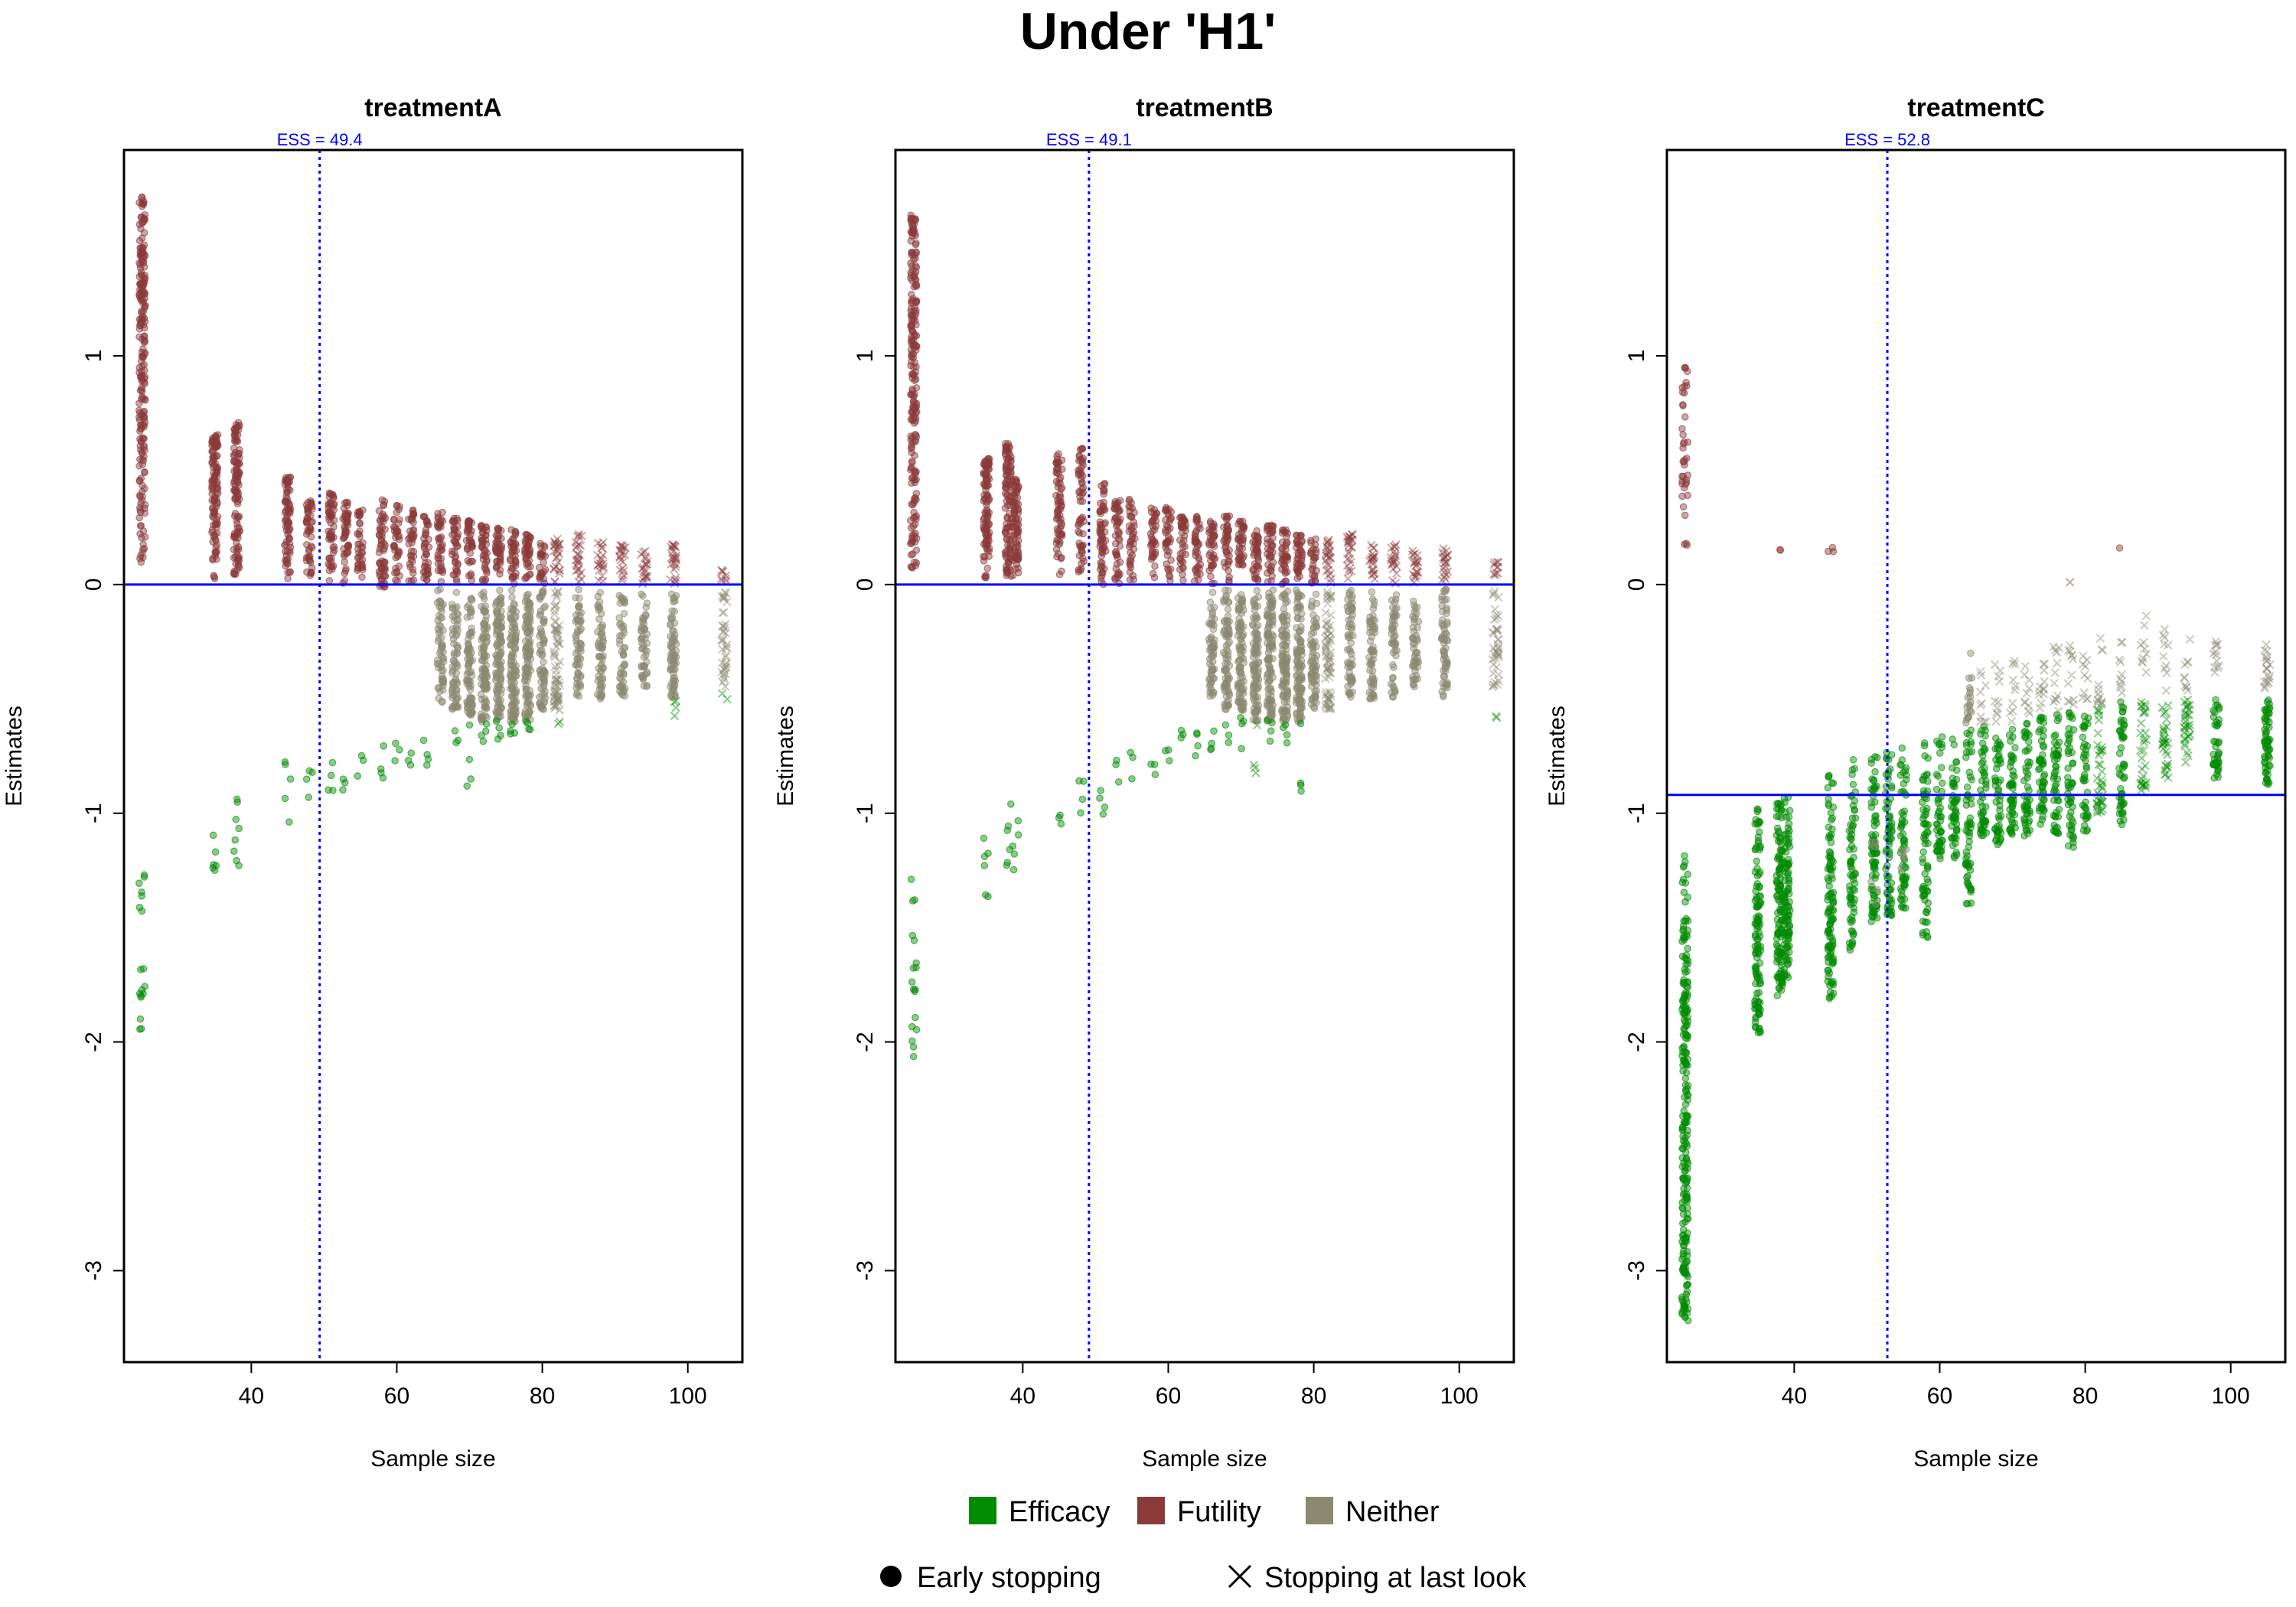  I want to click on y-tick-label: -1, so click(93, 813).